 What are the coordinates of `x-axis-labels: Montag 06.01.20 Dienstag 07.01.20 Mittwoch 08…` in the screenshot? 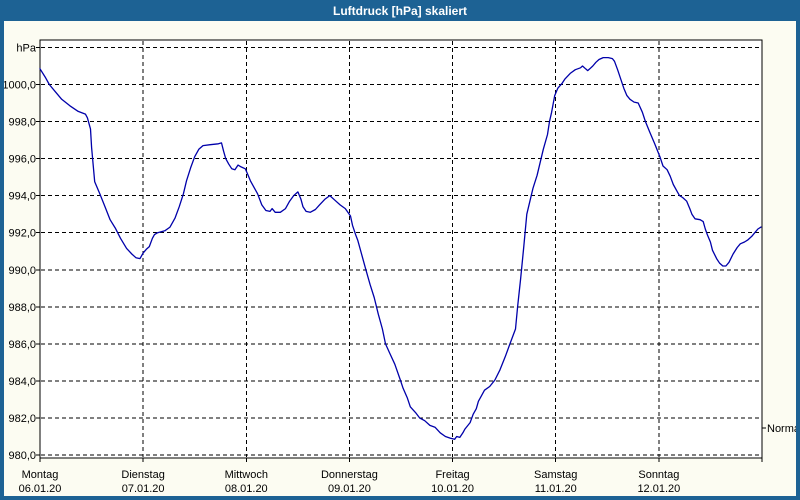 It's located at (350, 482).